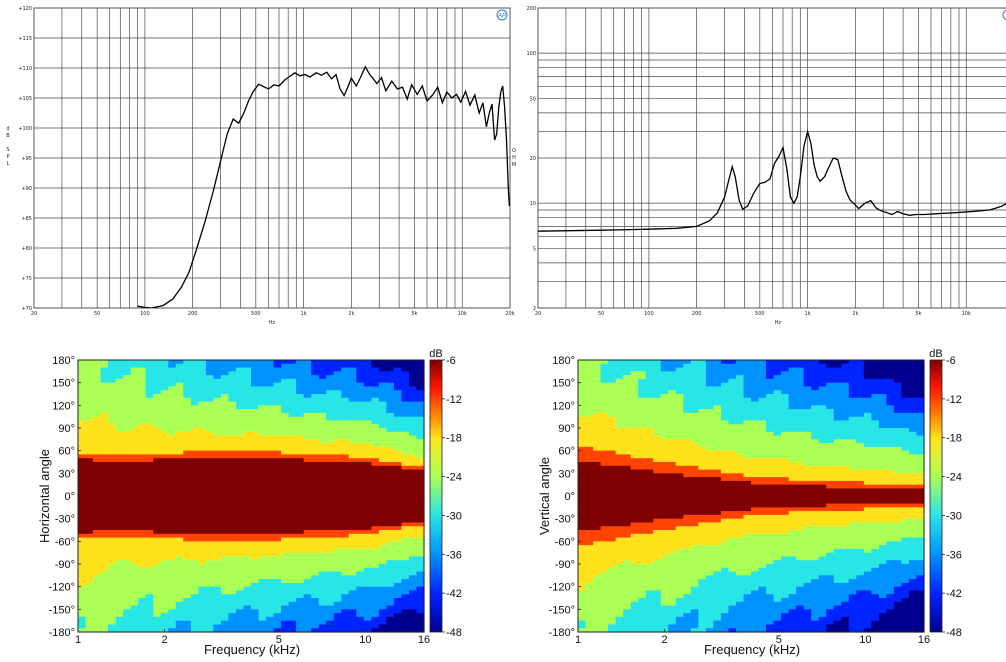 The width and height of the screenshot is (1006, 662). What do you see at coordinates (62, 588) in the screenshot?
I see `y-tick-label: -120°` at bounding box center [62, 588].